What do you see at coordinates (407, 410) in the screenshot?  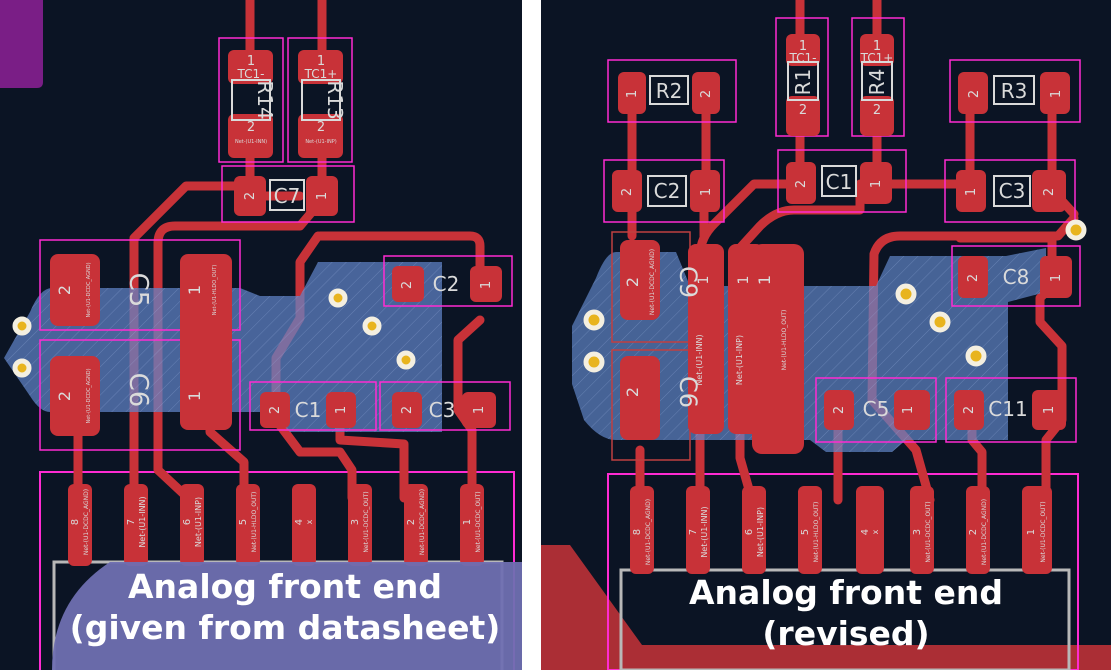 I see `left-c3-pad1: 2` at bounding box center [407, 410].